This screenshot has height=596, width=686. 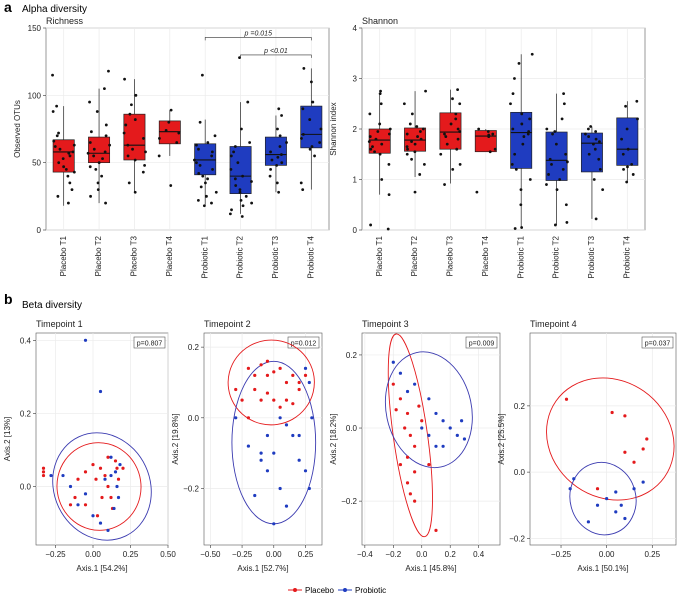 I want to click on placebo-ellipse, so click(x=610, y=439).